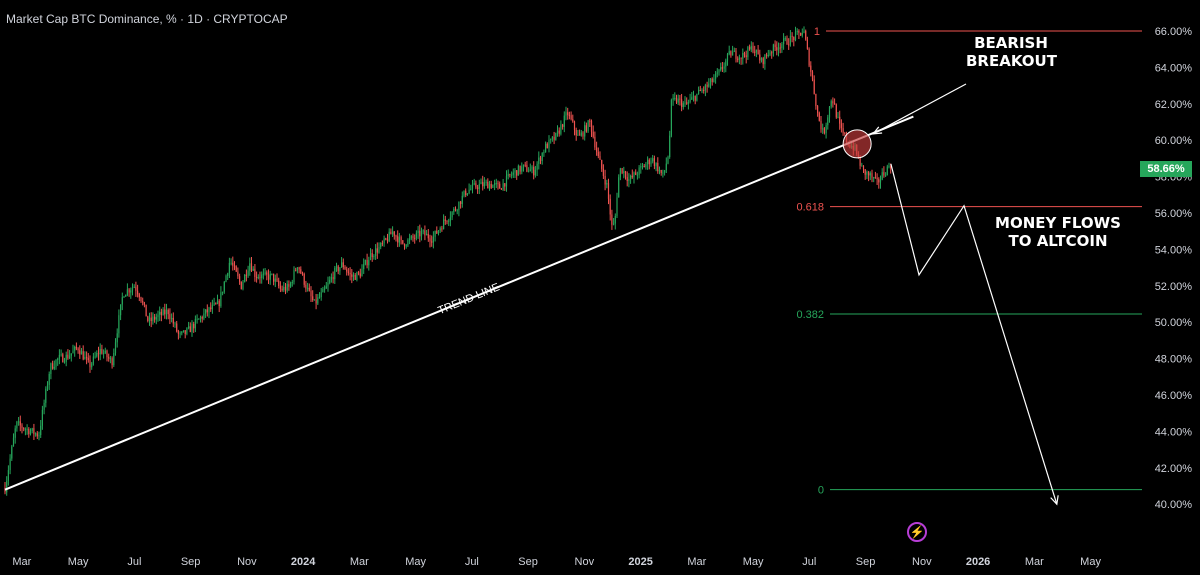 The height and width of the screenshot is (575, 1200). Describe the element at coordinates (528, 562) in the screenshot. I see `x-tick-label-9: Sep` at that location.